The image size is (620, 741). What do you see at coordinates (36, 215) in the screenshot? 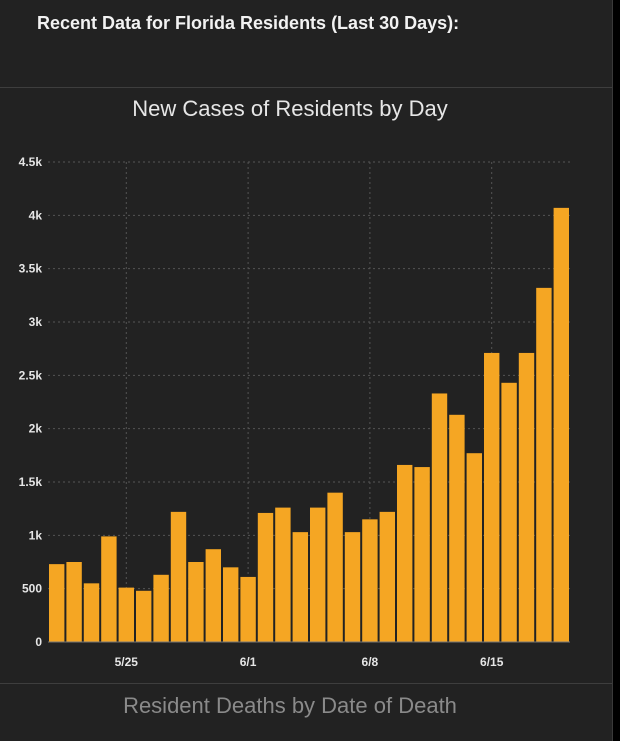
I see `y-tick-label: 4k` at bounding box center [36, 215].